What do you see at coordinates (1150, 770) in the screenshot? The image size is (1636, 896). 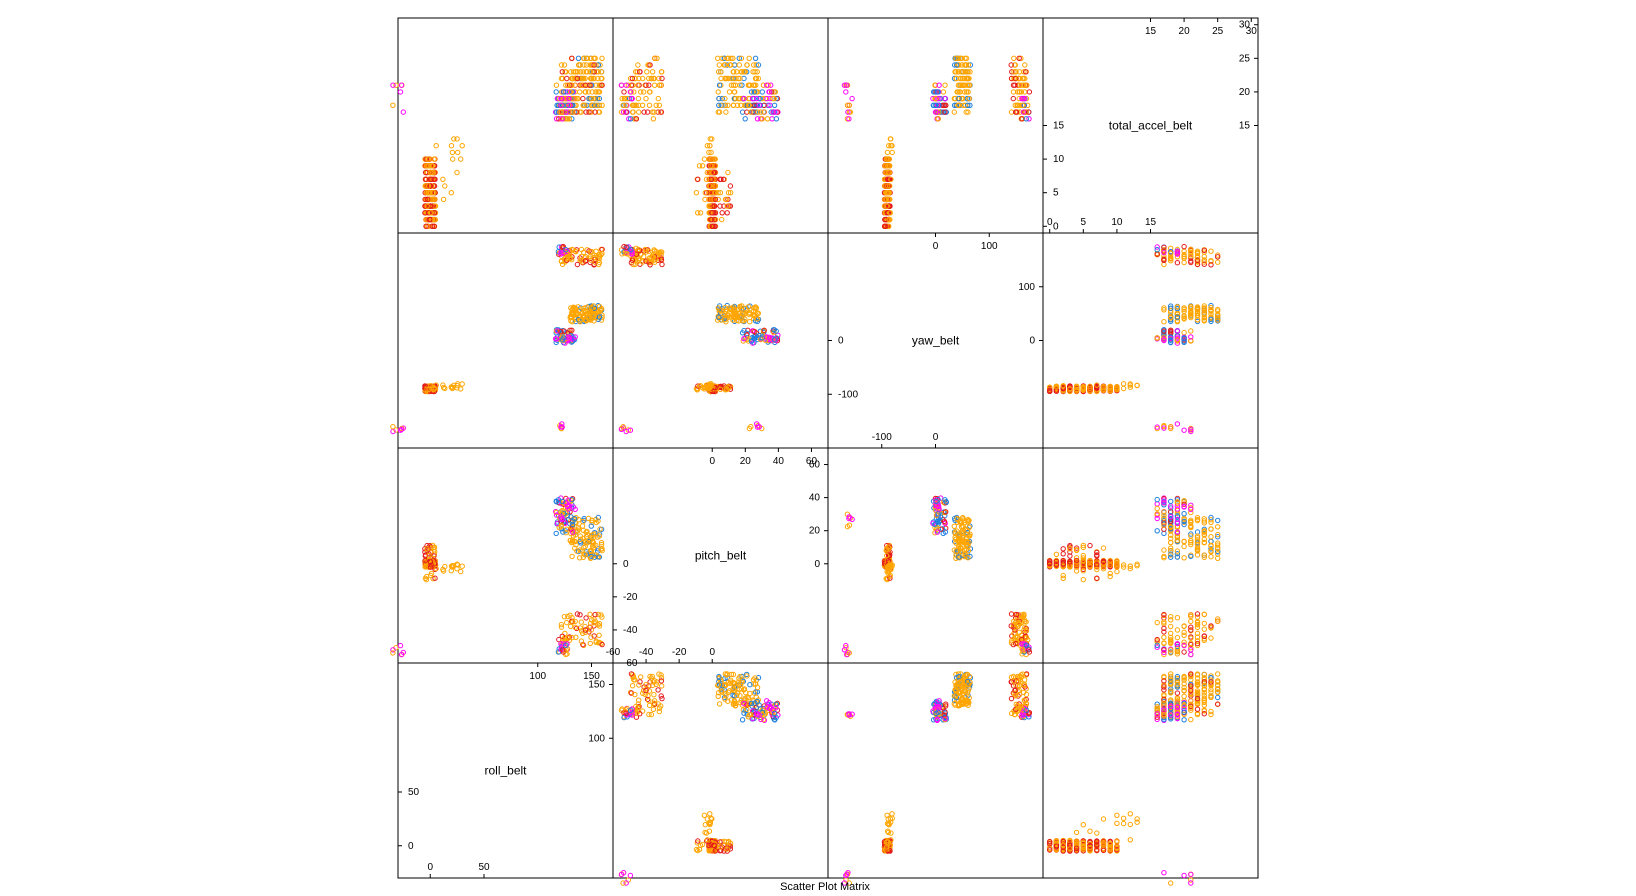 I see `panel-frame` at bounding box center [1150, 770].